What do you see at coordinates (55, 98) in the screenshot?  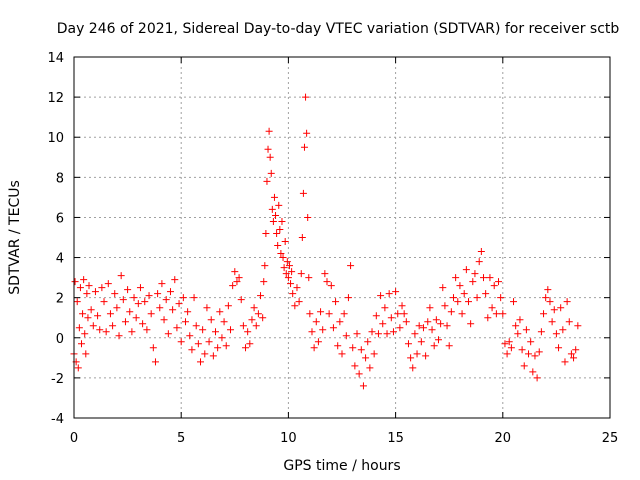 I see `y-tick-label: 12` at bounding box center [55, 98].